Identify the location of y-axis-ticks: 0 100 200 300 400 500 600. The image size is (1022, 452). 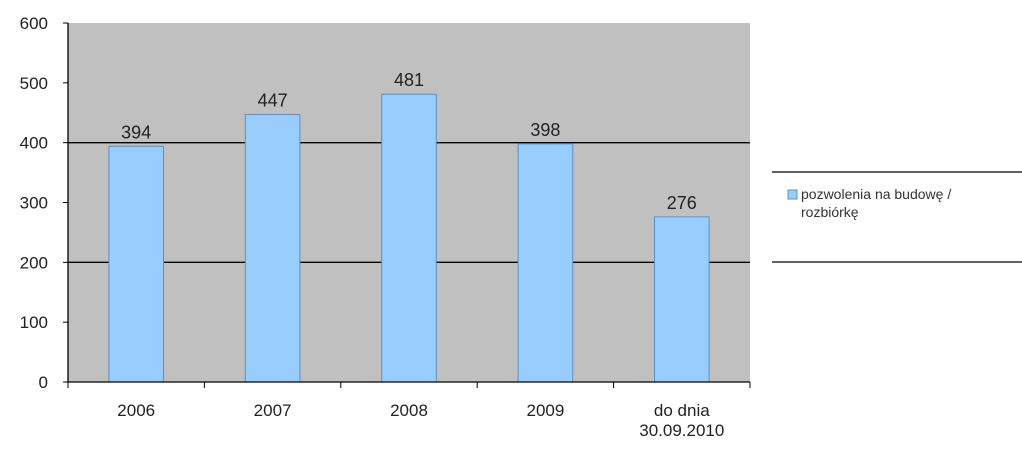
(44, 203).